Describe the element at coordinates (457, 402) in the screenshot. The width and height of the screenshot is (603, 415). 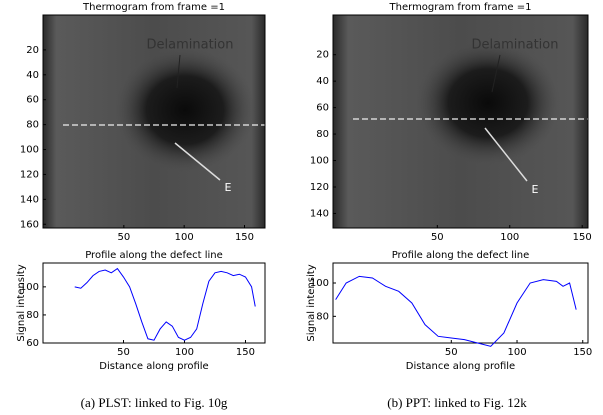
I see `caption: (b) PPT: linked to Fig. 12k` at that location.